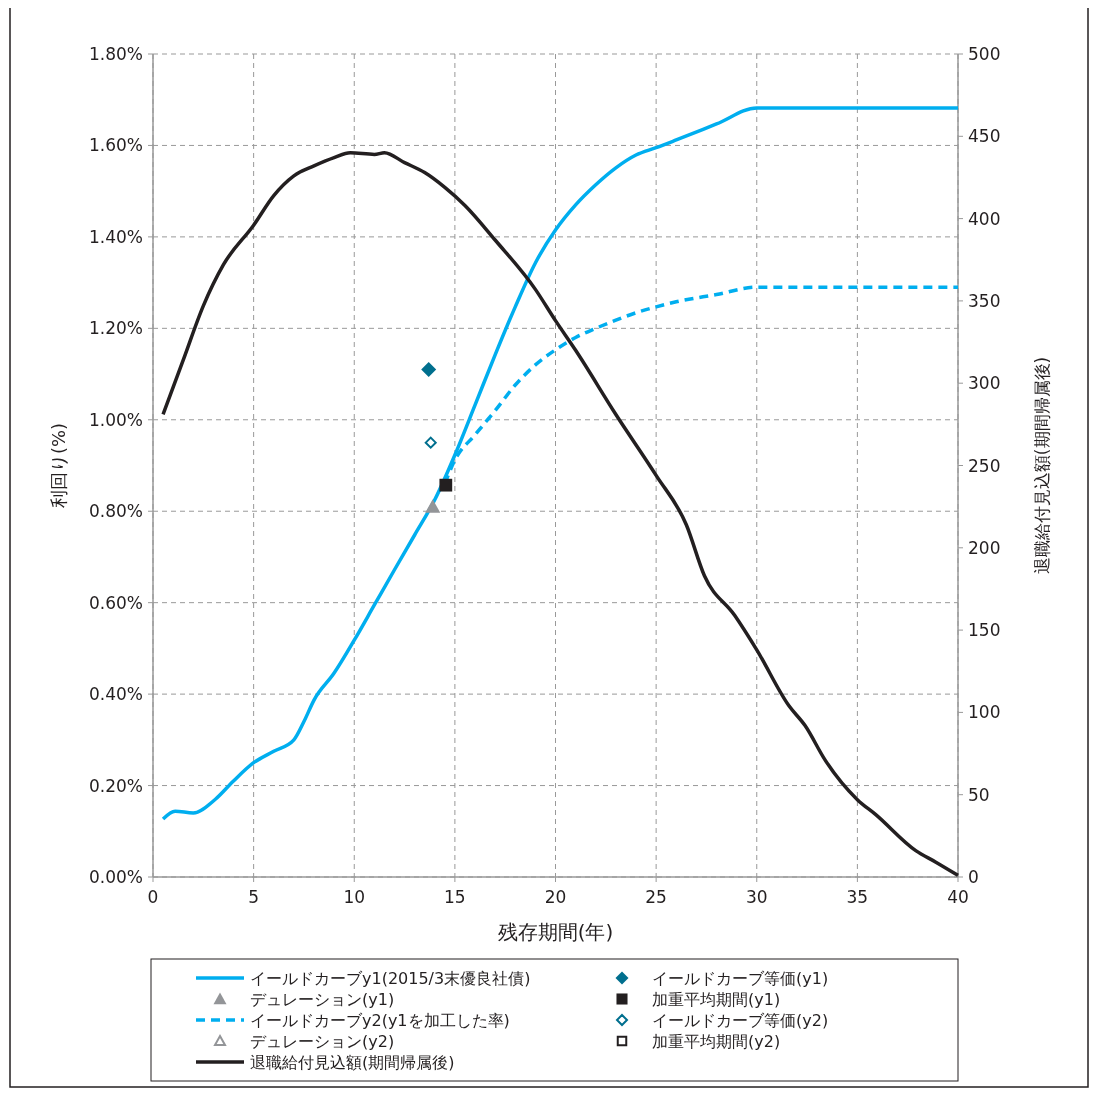  Describe the element at coordinates (984, 712) in the screenshot. I see `y2-tick-label: 100` at that location.